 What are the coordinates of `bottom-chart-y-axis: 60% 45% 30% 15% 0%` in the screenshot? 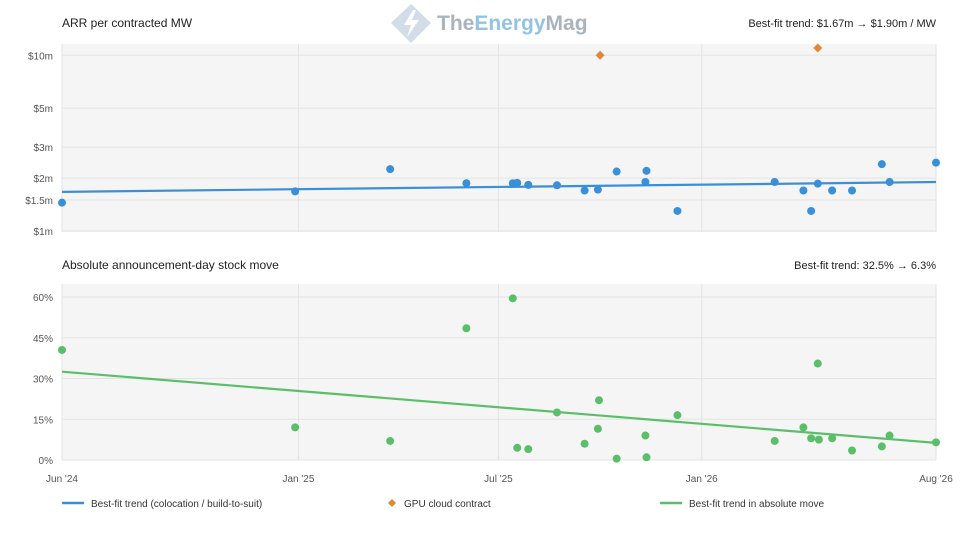 It's located at (43, 380).